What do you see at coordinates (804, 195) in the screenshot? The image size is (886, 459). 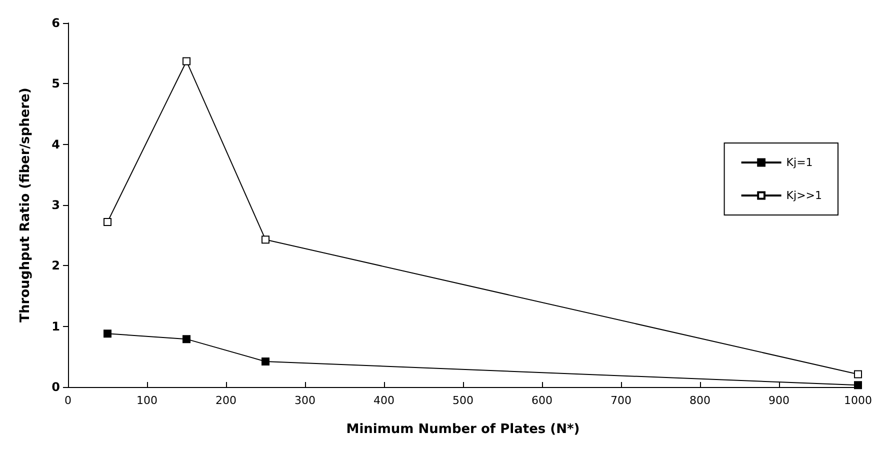 I see `legend-label: Kj>>1` at bounding box center [804, 195].